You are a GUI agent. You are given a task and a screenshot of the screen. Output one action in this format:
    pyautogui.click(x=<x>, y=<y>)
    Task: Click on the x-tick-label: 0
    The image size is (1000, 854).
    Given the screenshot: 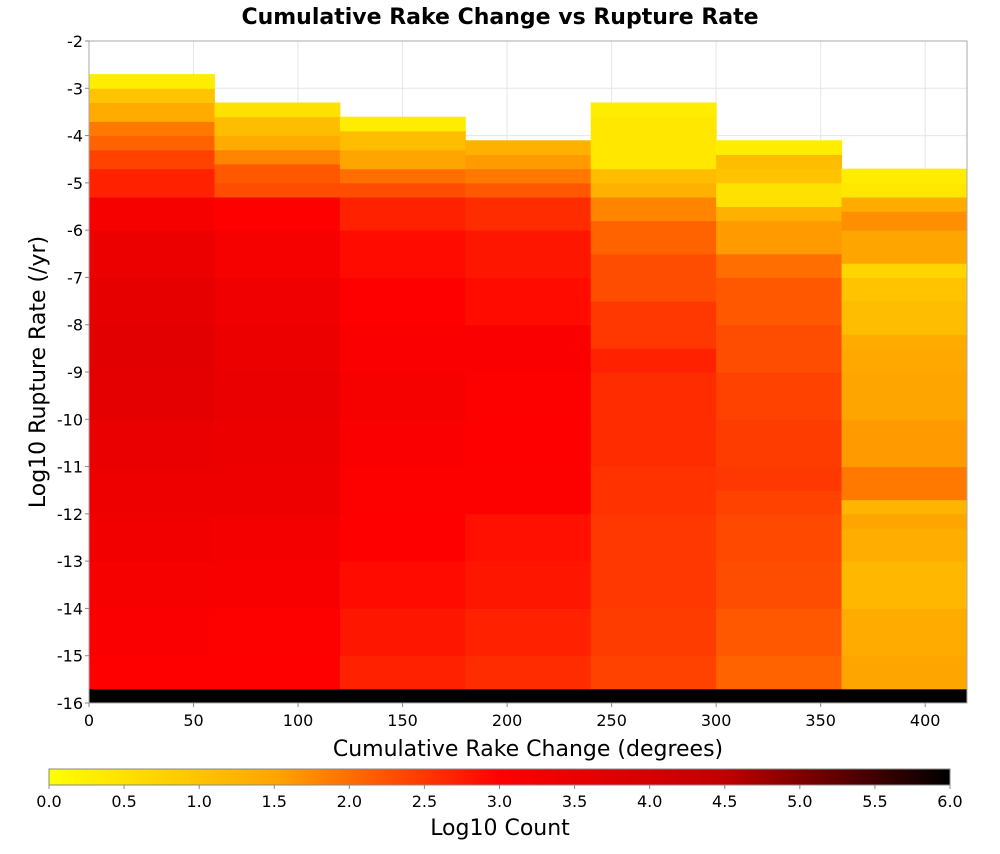 What is the action you would take?
    pyautogui.click(x=89, y=720)
    